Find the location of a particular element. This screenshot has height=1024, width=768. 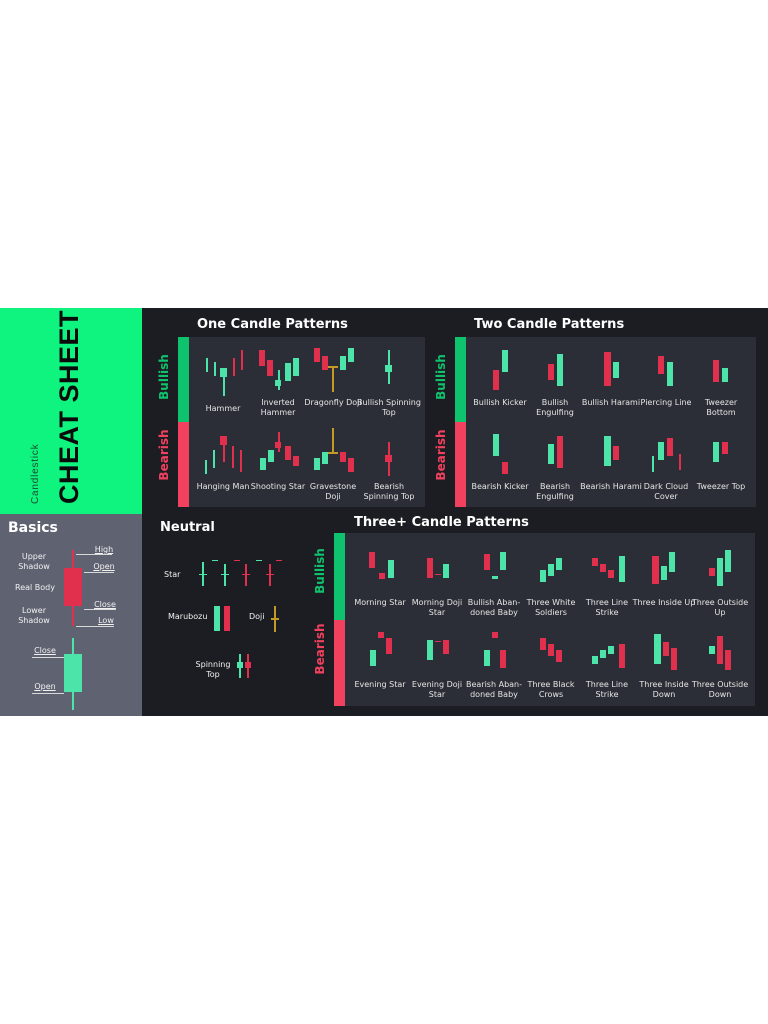

open-label-2: Open is located at coordinates (45, 686).